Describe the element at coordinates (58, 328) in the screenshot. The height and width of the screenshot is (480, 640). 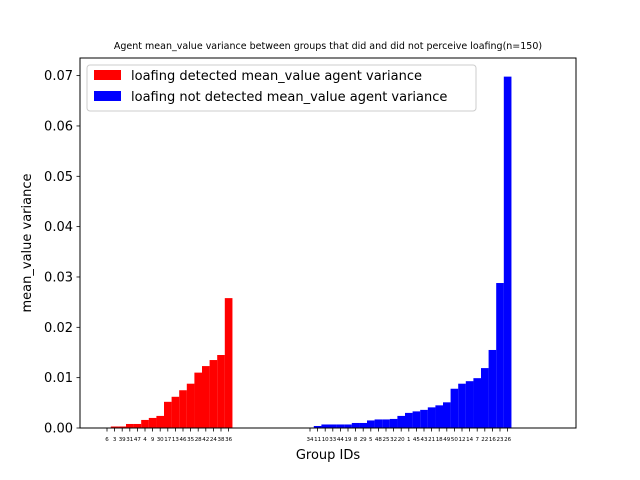
I see `y-tick-label: 0.02` at that location.